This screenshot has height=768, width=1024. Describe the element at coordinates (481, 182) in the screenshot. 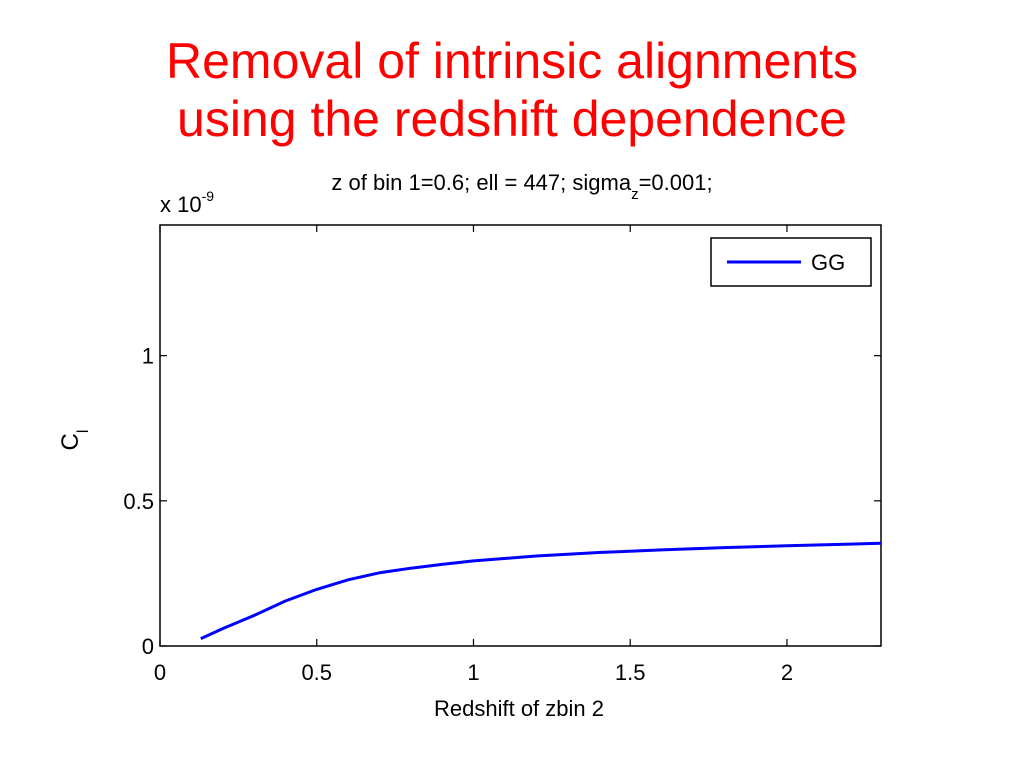

I see `chart-title-main: z of bin 1=0.6; ell = 447; sigma` at that location.